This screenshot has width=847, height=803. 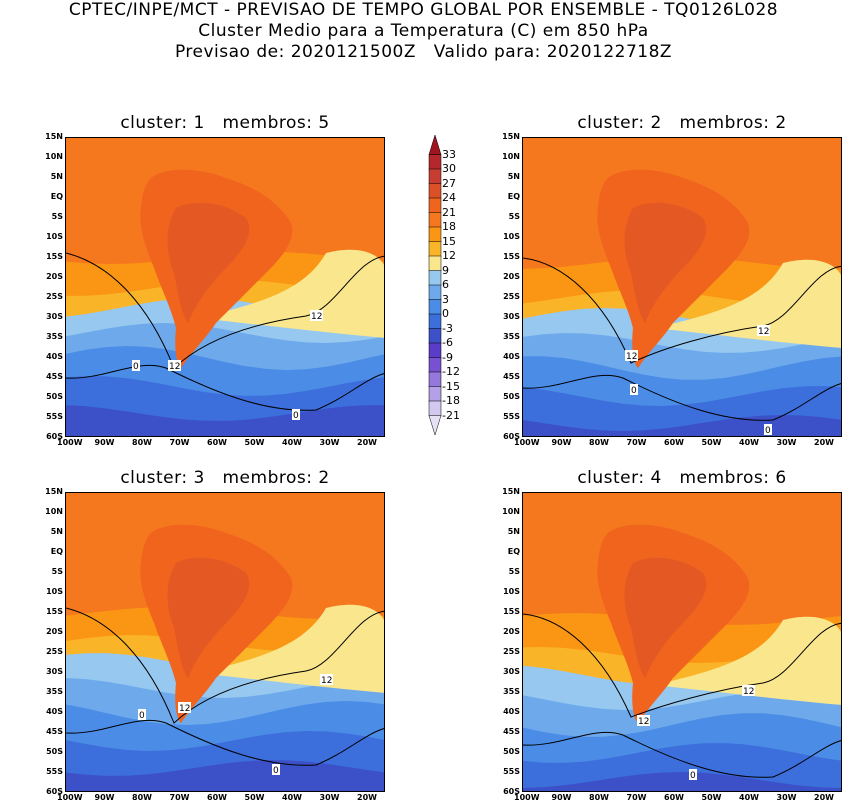 What do you see at coordinates (54, 416) in the screenshot?
I see `latitude-tick-label: 55S` at bounding box center [54, 416].